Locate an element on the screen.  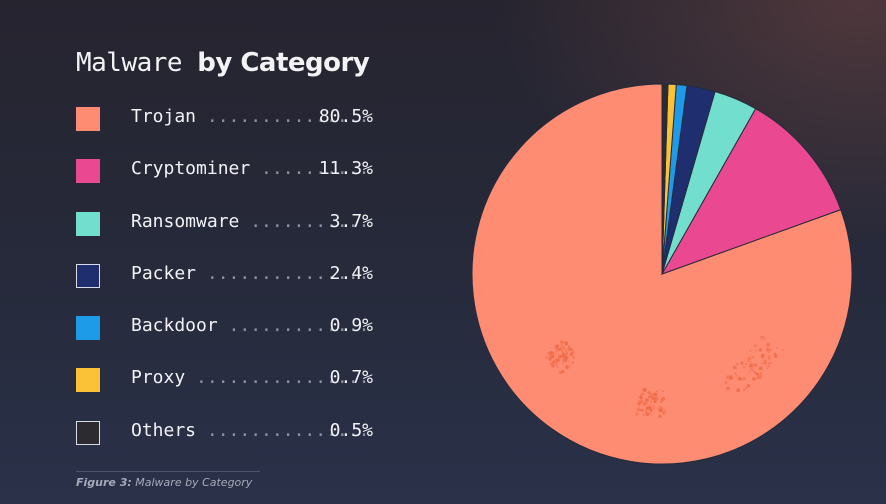
caption-text: Malware by Category is located at coordinates (194, 482).